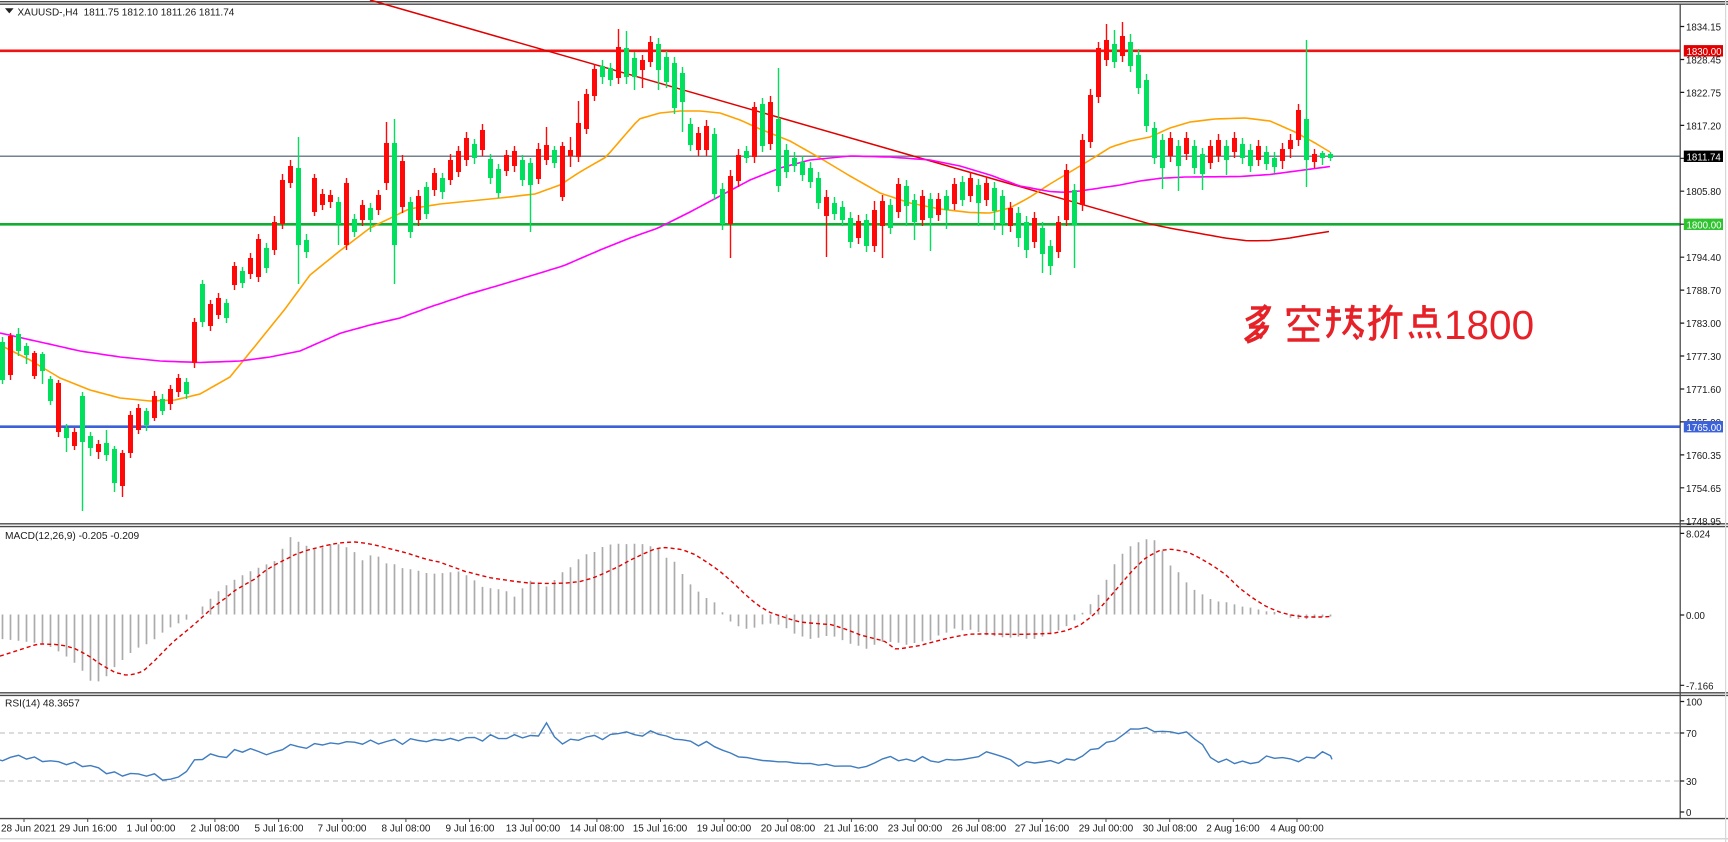 The image size is (1728, 842). Describe the element at coordinates (724, 829) in the screenshot. I see `svg-text: 19 Jul 00:00` at that location.